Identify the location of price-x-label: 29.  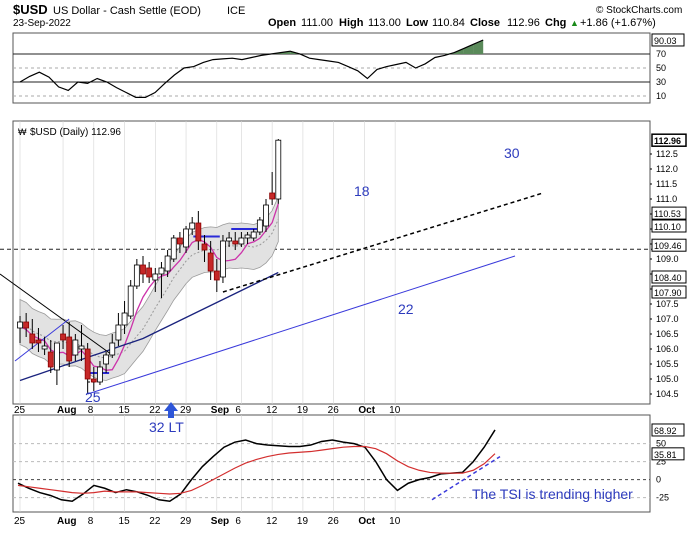
(186, 410).